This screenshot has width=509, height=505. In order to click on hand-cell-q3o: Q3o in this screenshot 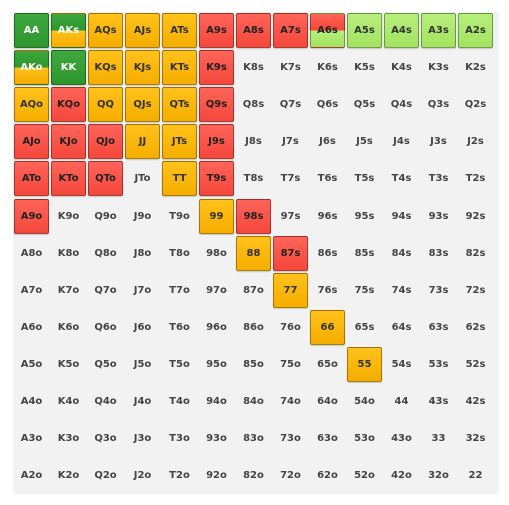, I will do `click(105, 438)`.